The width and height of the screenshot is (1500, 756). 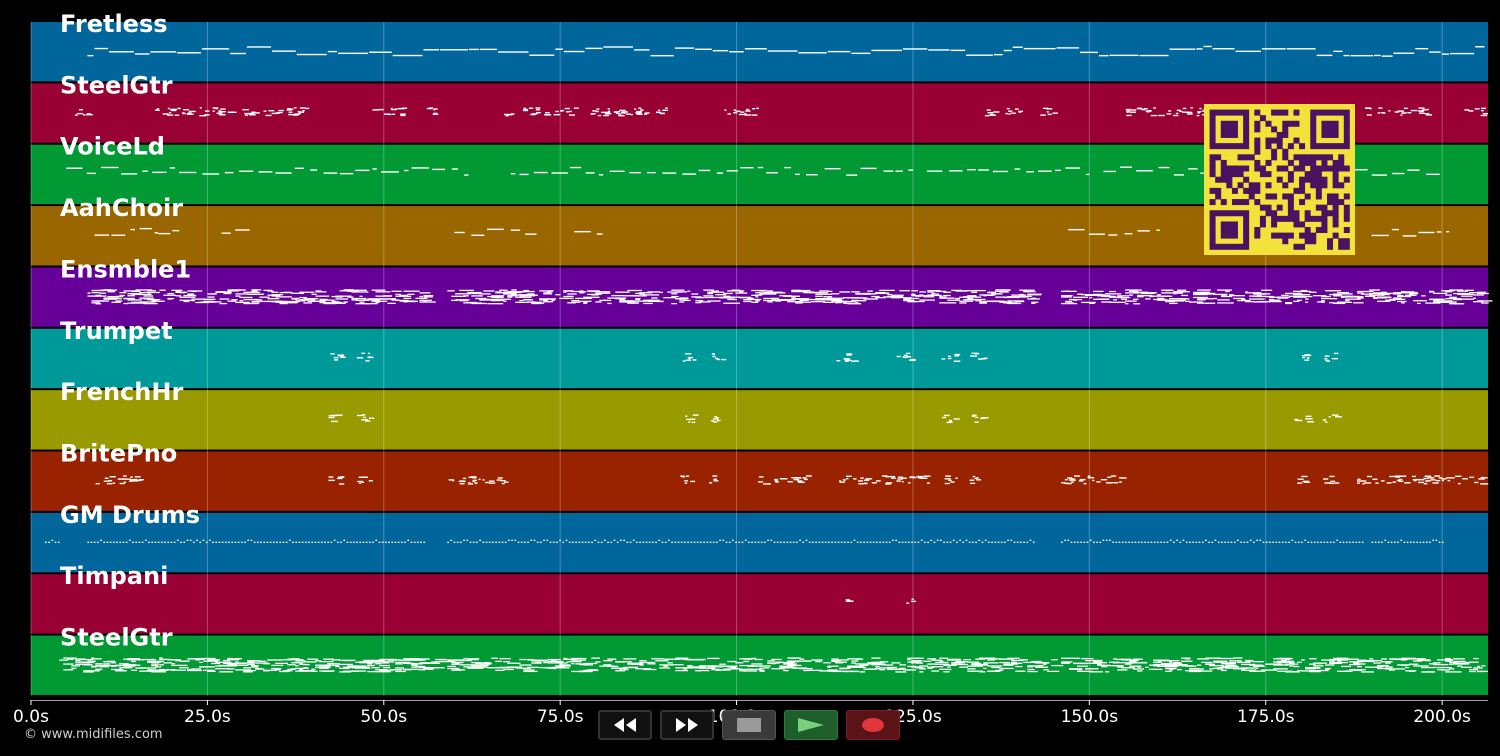 What do you see at coordinates (1279, 179) in the screenshot?
I see `qr-code` at bounding box center [1279, 179].